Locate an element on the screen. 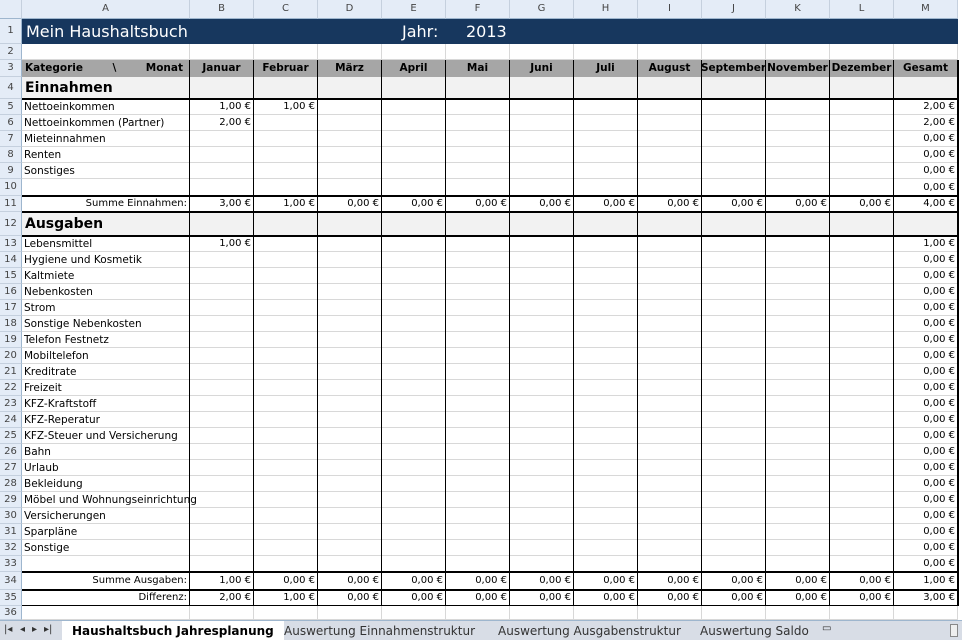  row-header-12: 12 is located at coordinates (11, 224).